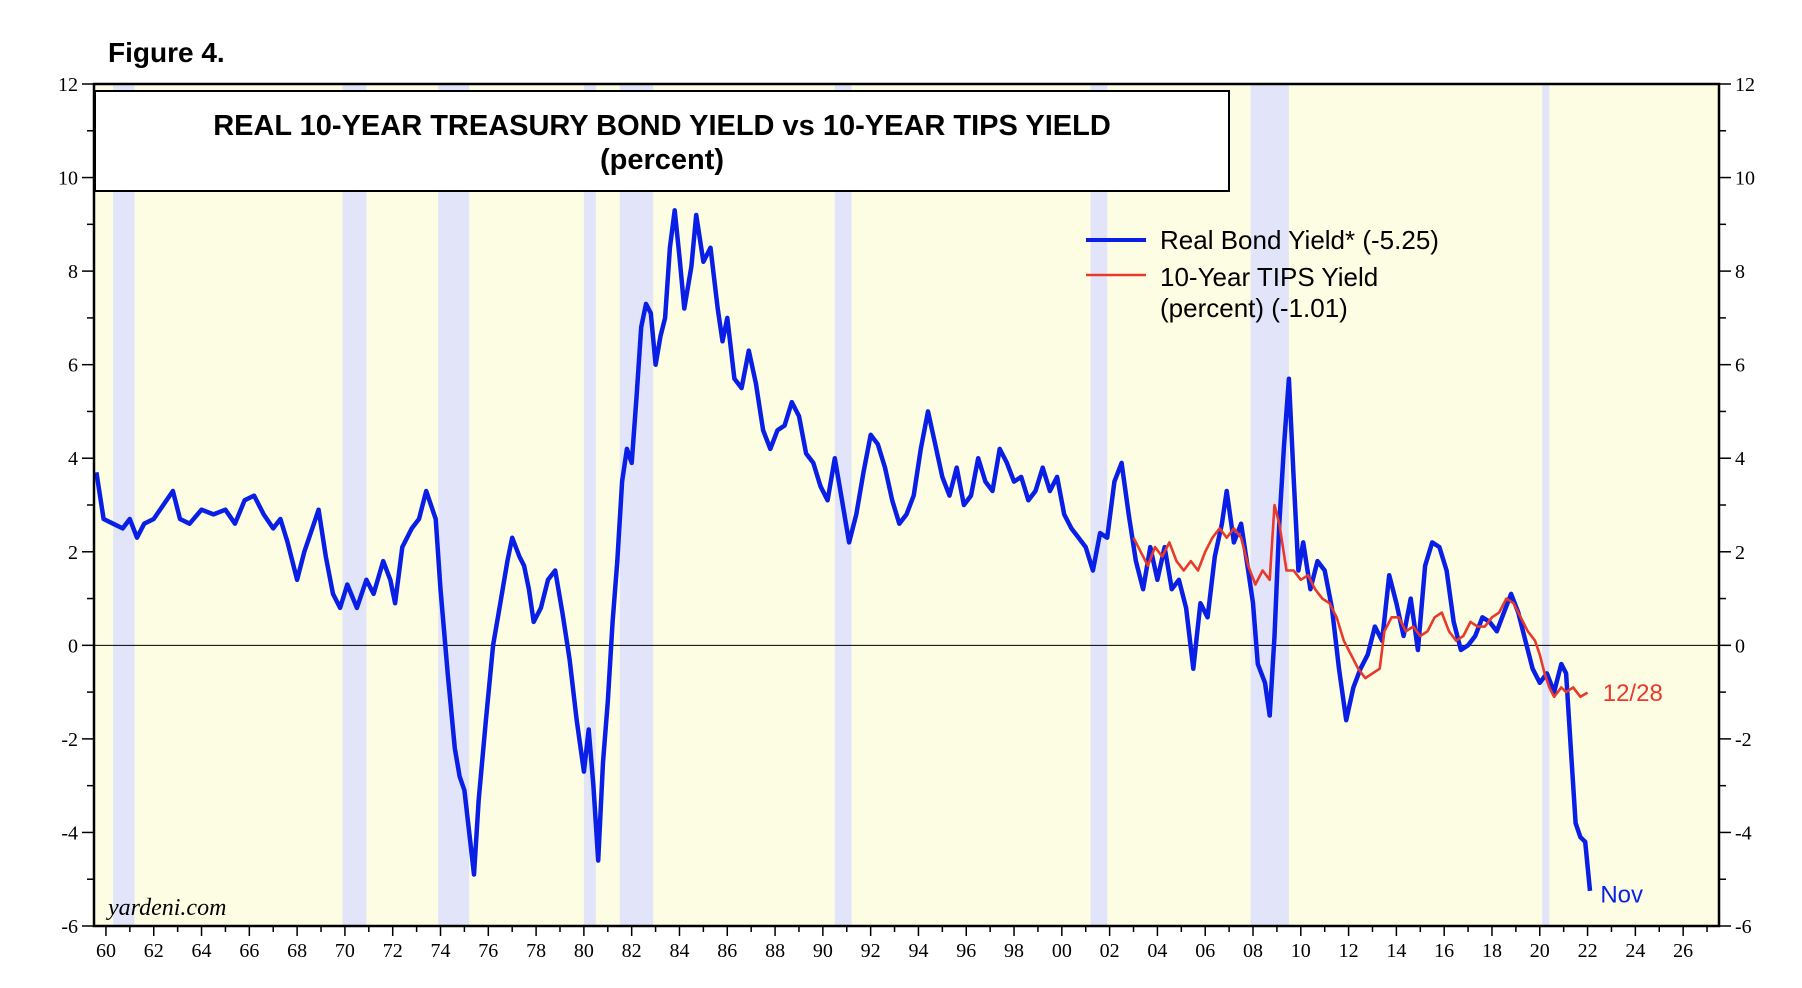 This screenshot has width=1802, height=988. I want to click on y-tick-label-left: 12, so click(68, 85).